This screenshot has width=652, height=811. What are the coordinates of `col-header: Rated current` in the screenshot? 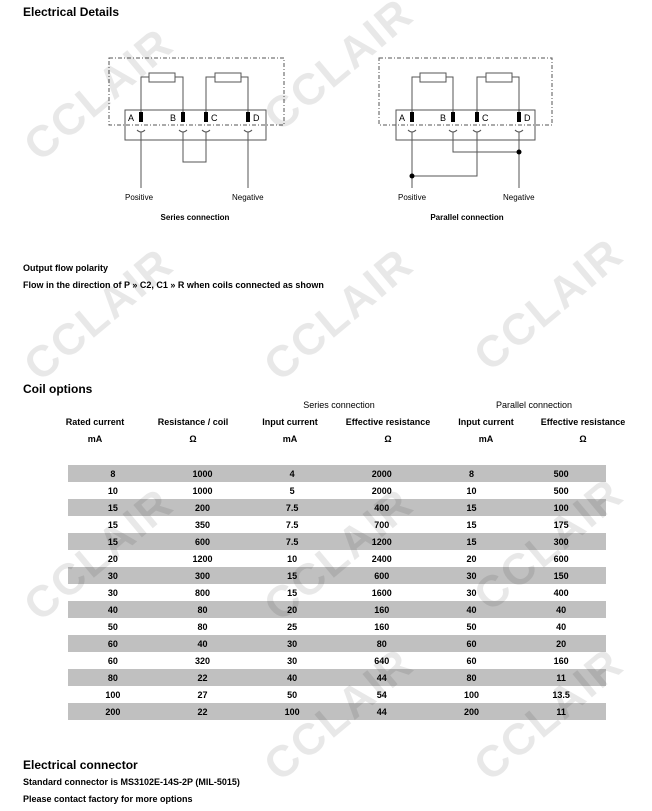 It's located at (95, 422).